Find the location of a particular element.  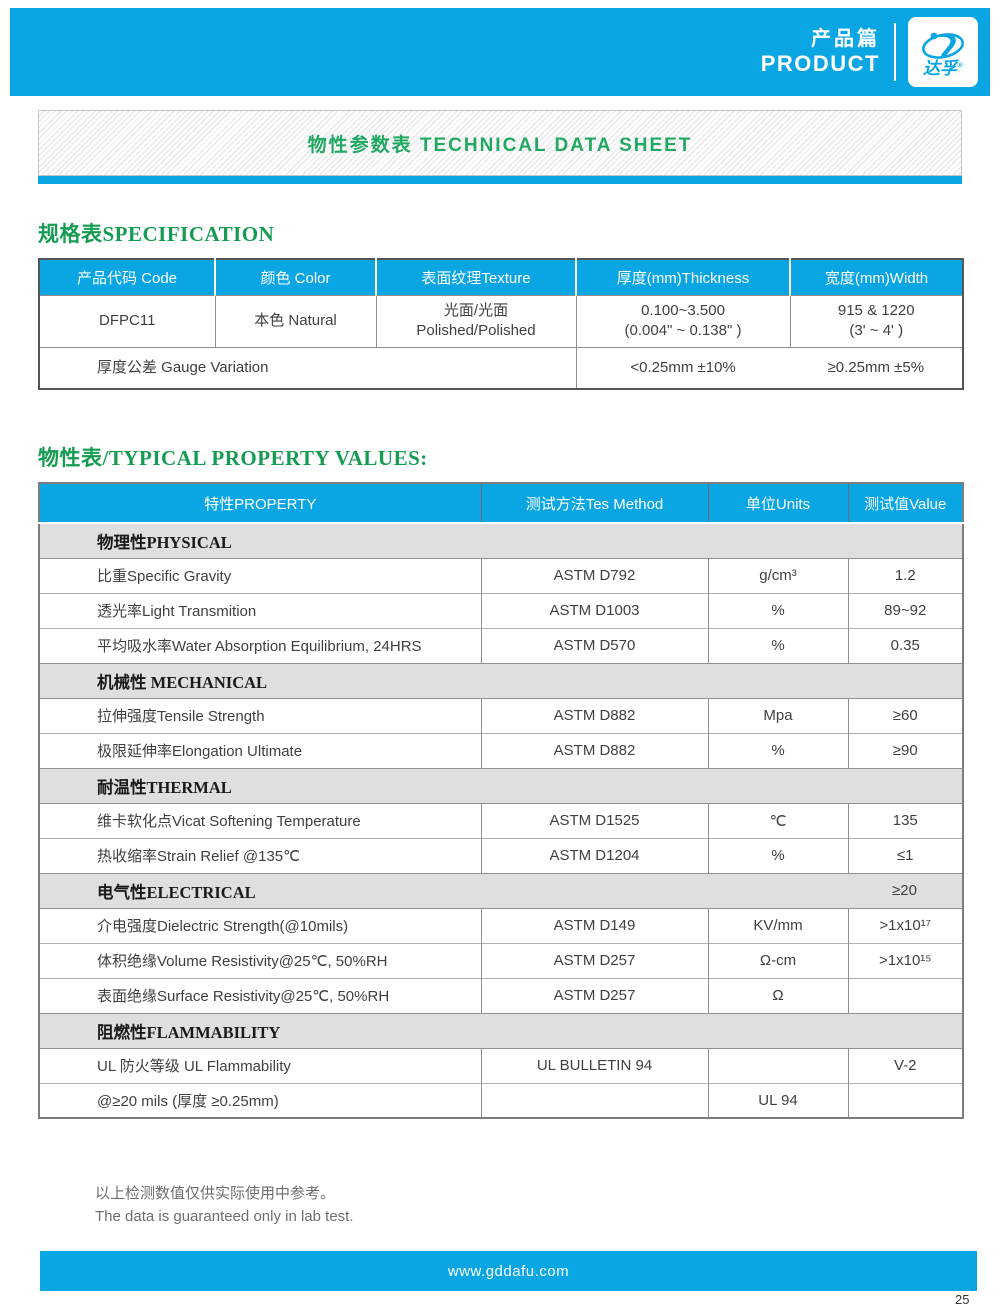

col-header-thickness: 厚度(mm)Thickness is located at coordinates (682, 277).